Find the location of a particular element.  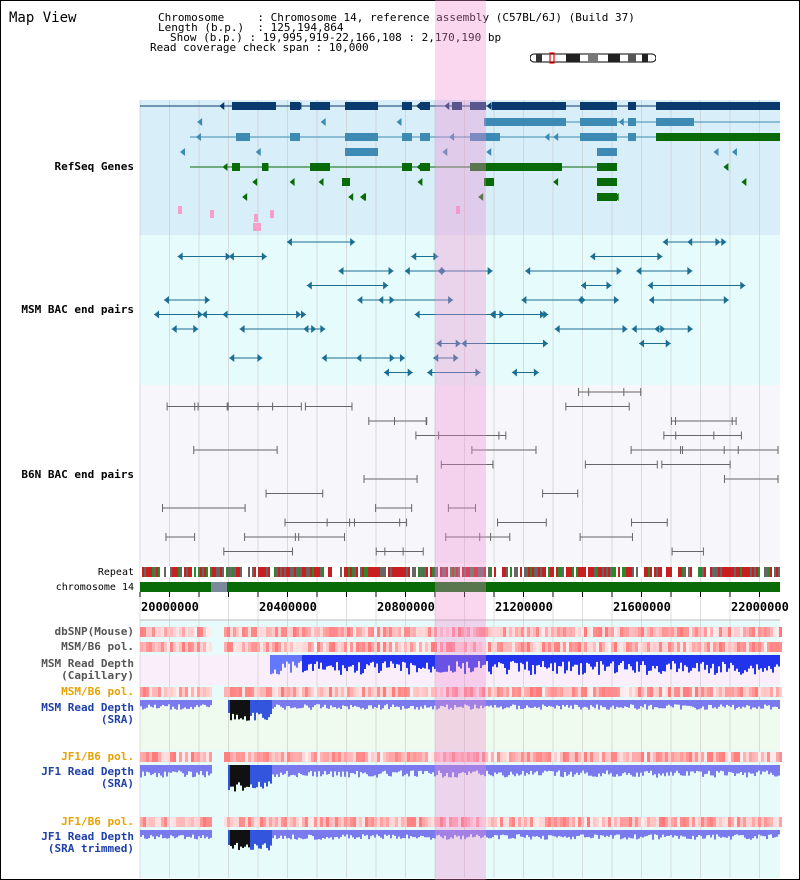

track-label-msm-depth-capillary: MSM Read Depth (Capillary) is located at coordinates (87, 669).